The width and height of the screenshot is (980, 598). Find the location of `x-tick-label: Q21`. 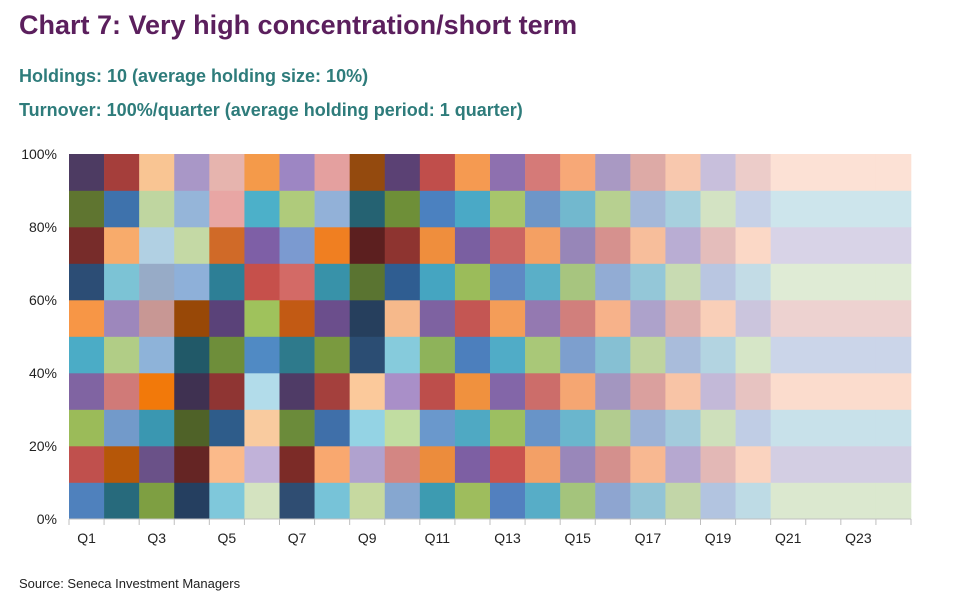

x-tick-label: Q21 is located at coordinates (788, 538).